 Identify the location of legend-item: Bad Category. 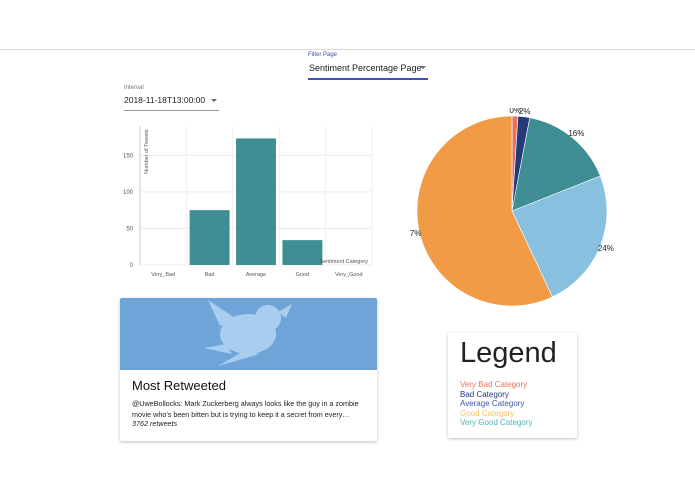
(484, 394).